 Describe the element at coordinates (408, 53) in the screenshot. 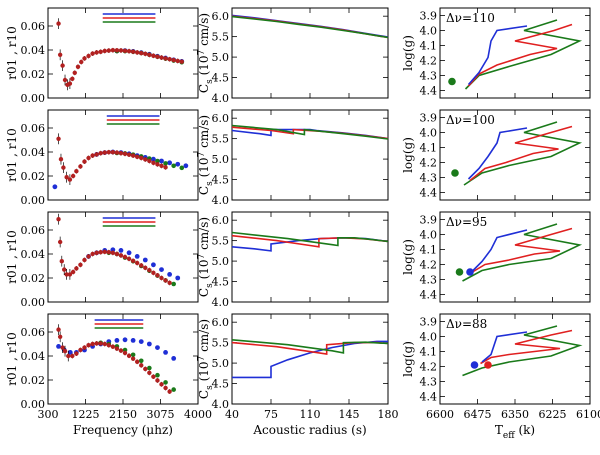

I see `y-axis-label: log(g)` at that location.